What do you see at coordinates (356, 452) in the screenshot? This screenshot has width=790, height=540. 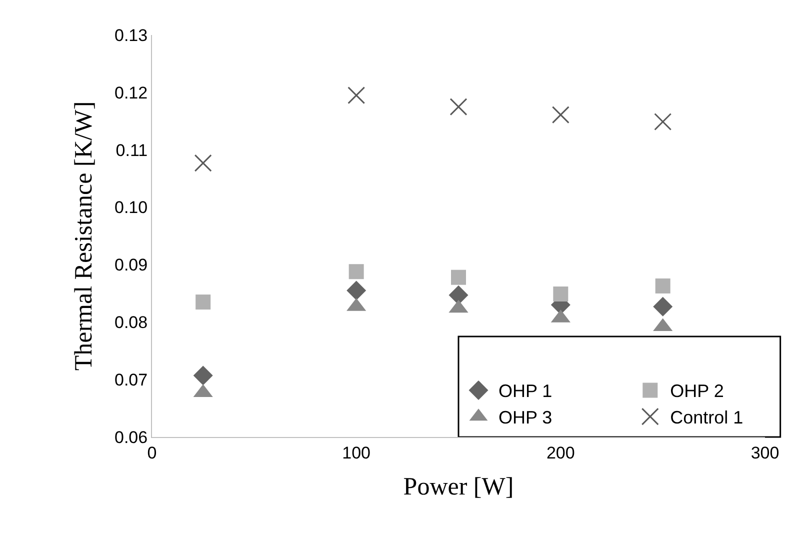 I see `x-tick-label: 100` at bounding box center [356, 452].